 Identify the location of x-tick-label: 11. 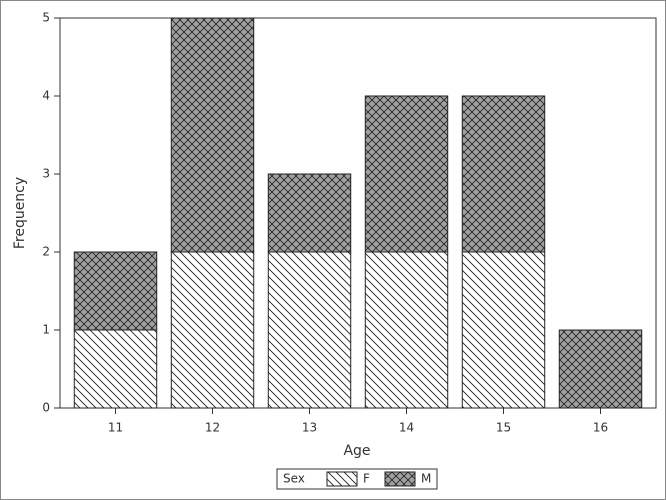
(115, 428).